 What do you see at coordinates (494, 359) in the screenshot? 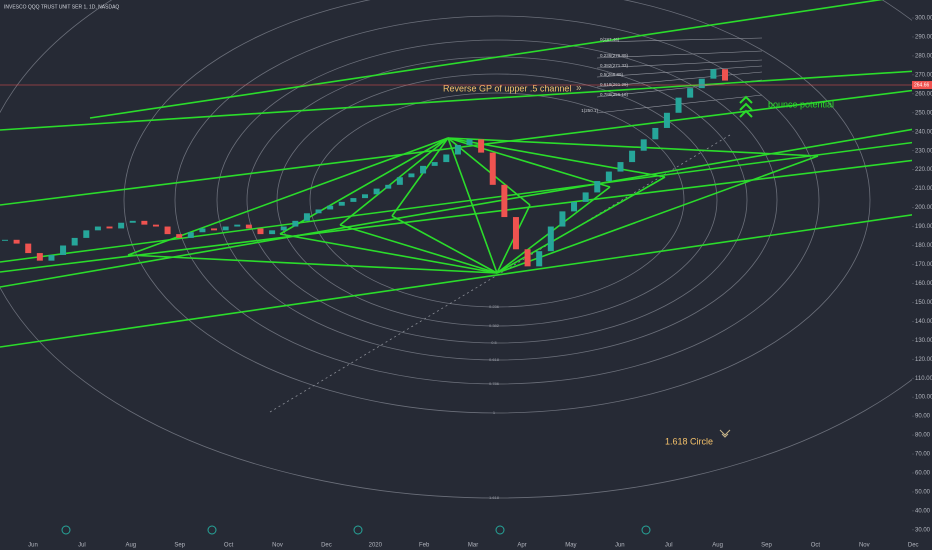
I see `circle-label: 0.618` at bounding box center [494, 359].